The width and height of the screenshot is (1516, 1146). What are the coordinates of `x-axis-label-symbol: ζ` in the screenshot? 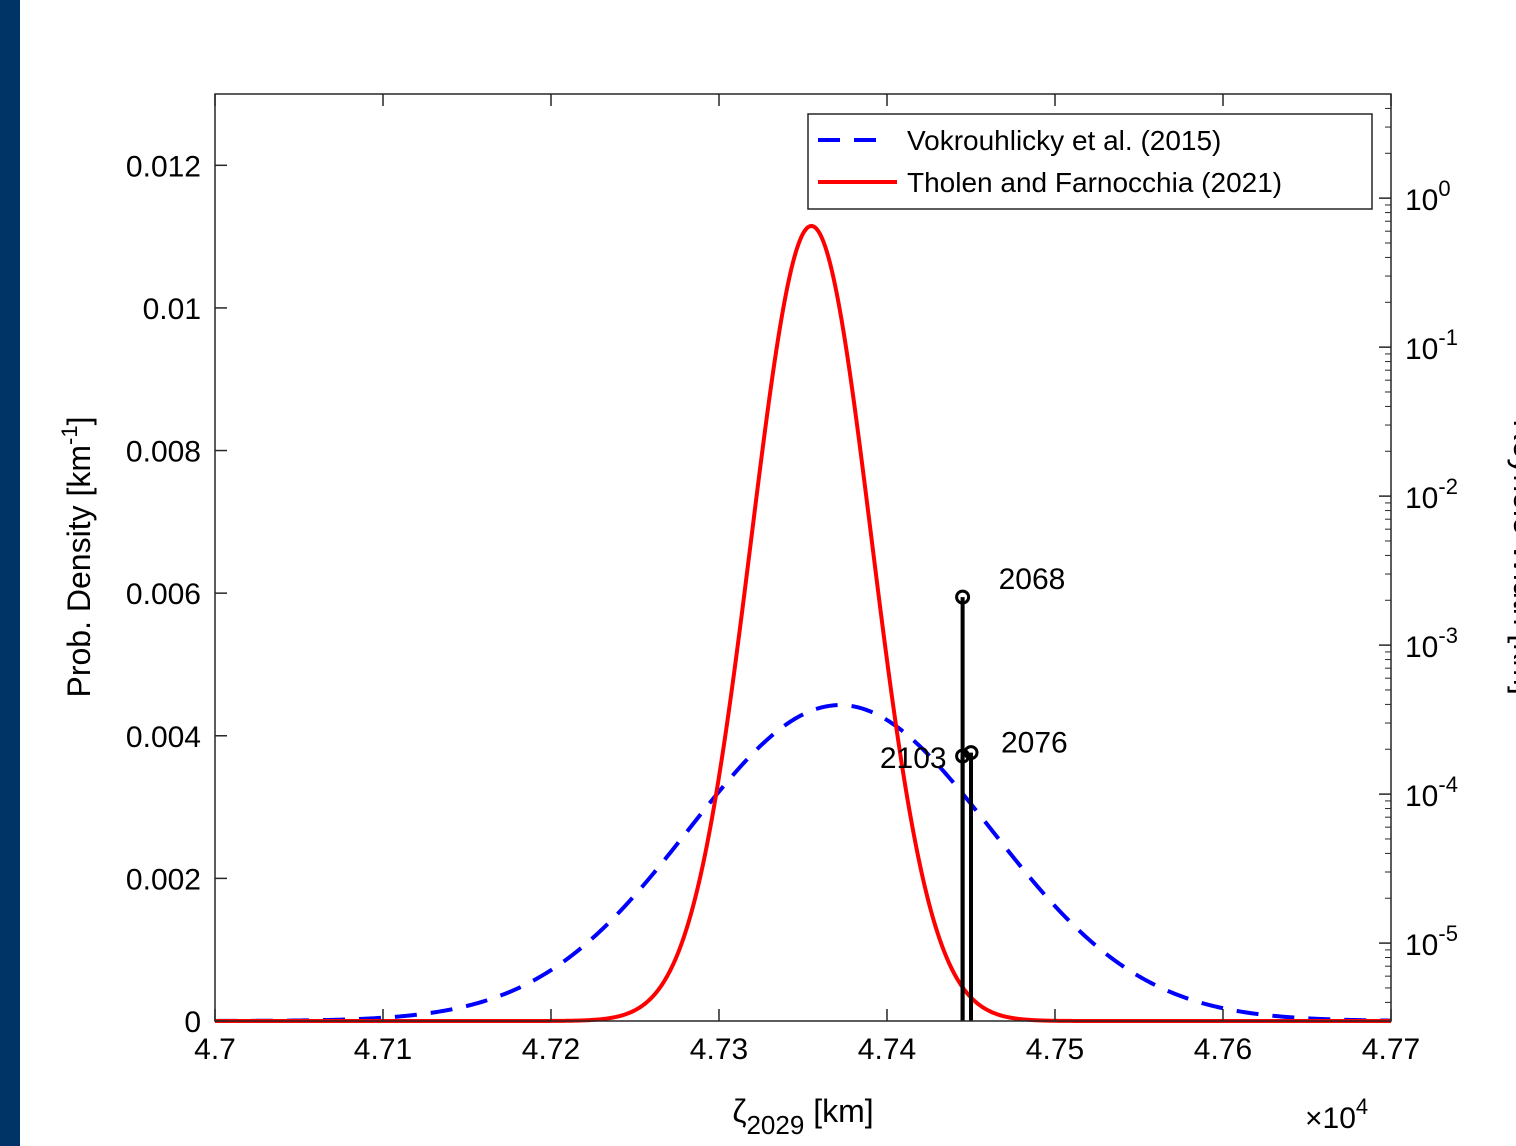 It's located at (739, 1111).